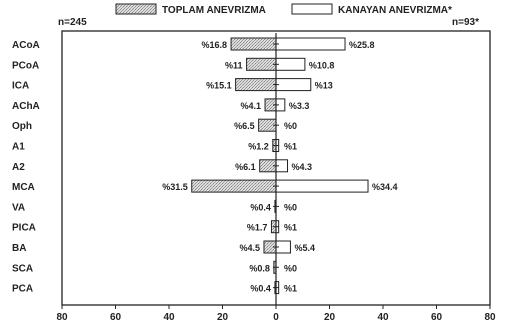 This screenshot has width=507, height=331. What do you see at coordinates (249, 248) in the screenshot?
I see `value-label-total: %4.5` at bounding box center [249, 248].